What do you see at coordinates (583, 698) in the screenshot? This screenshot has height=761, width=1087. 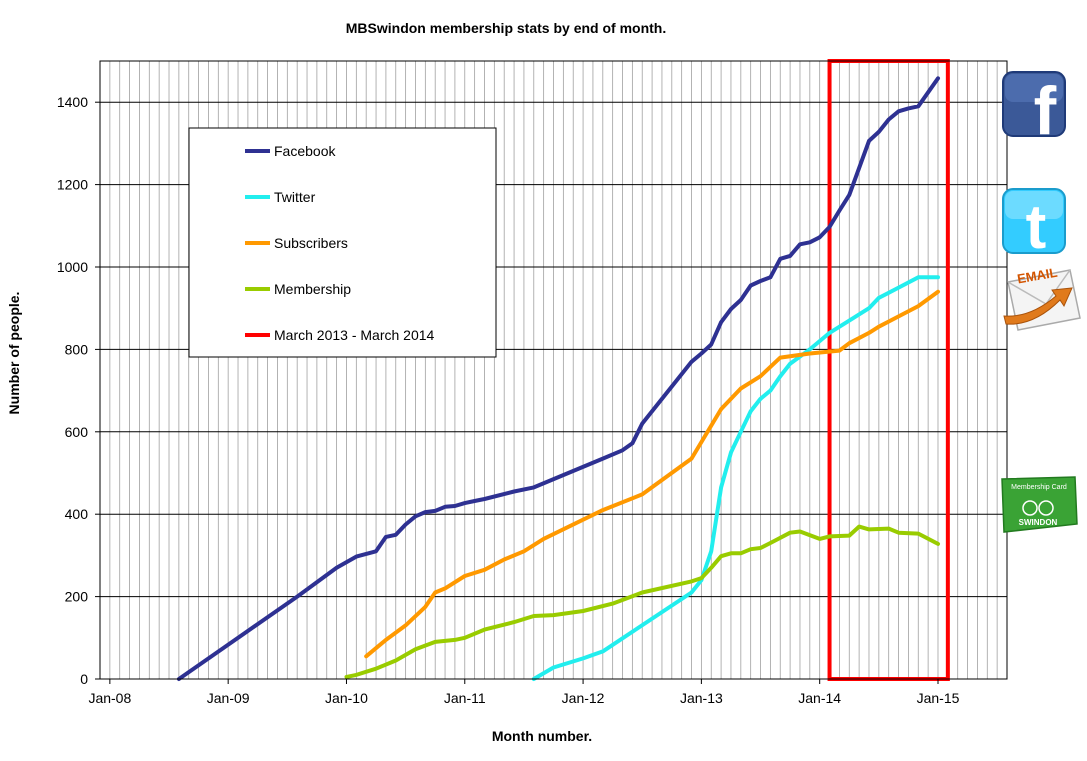 I see `x-tick-label: Jan-12` at bounding box center [583, 698].